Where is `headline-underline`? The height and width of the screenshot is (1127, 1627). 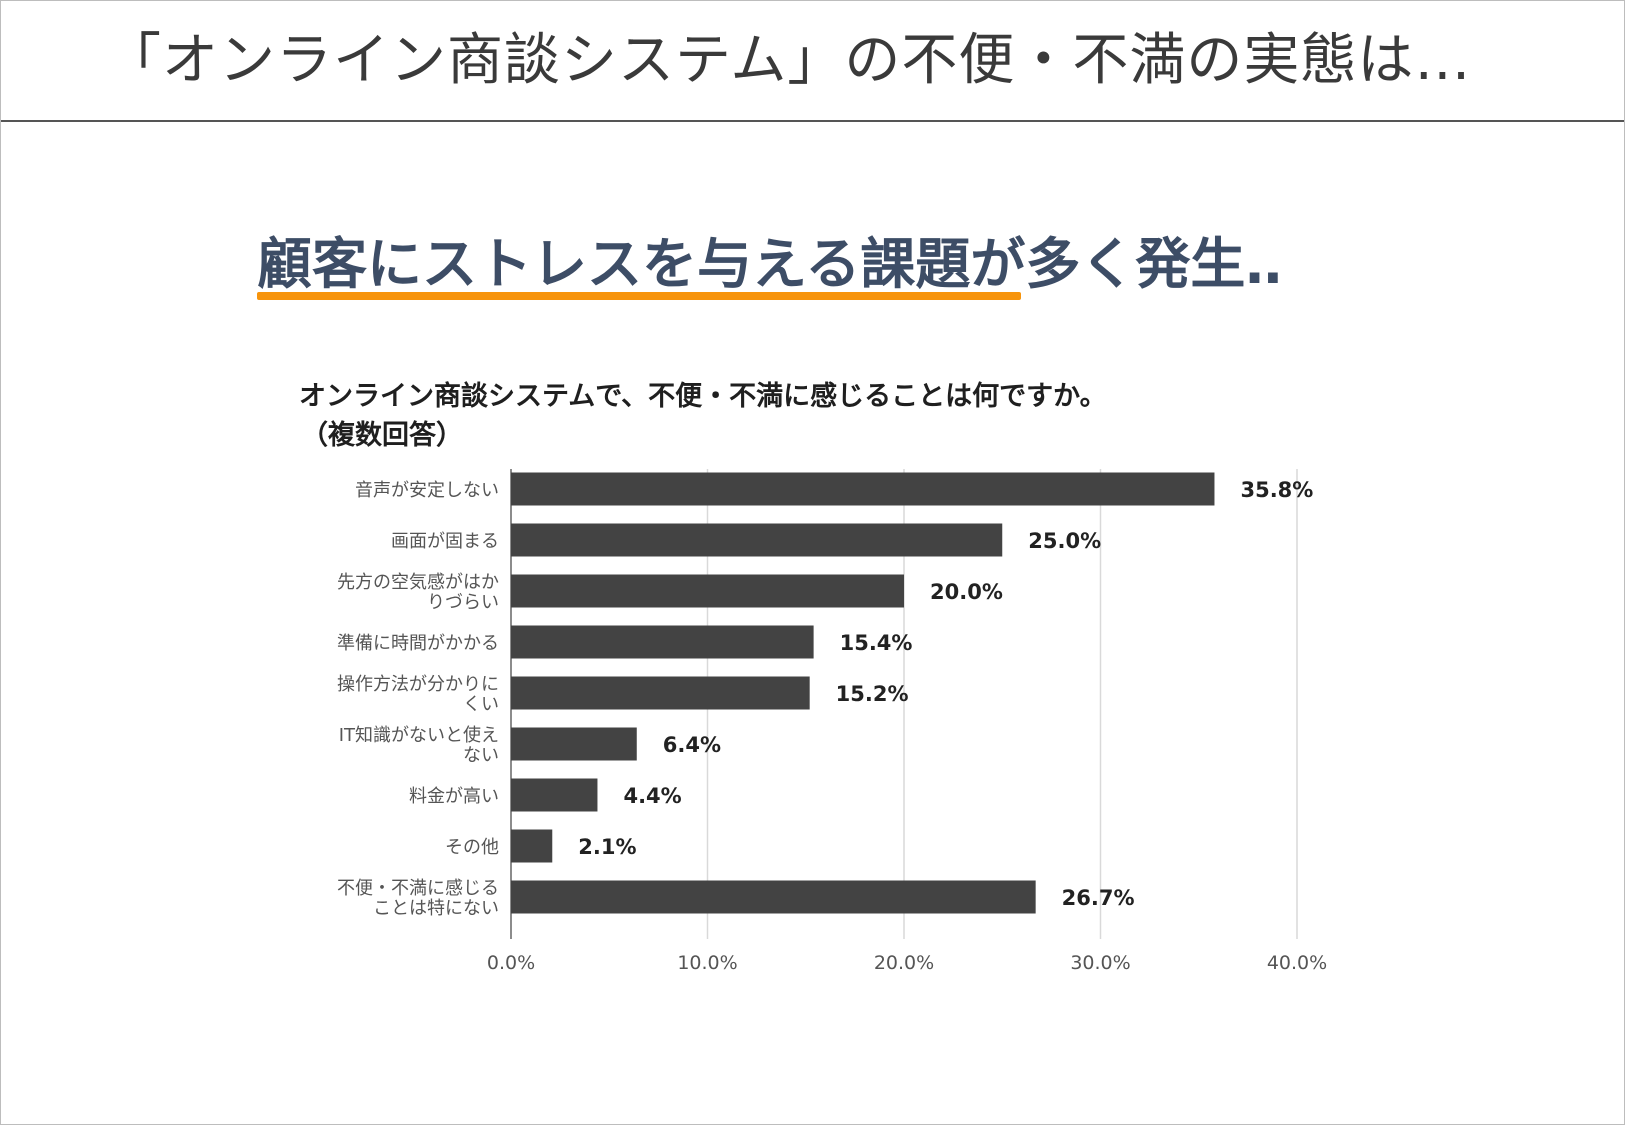
headline-underline is located at coordinates (639, 296).